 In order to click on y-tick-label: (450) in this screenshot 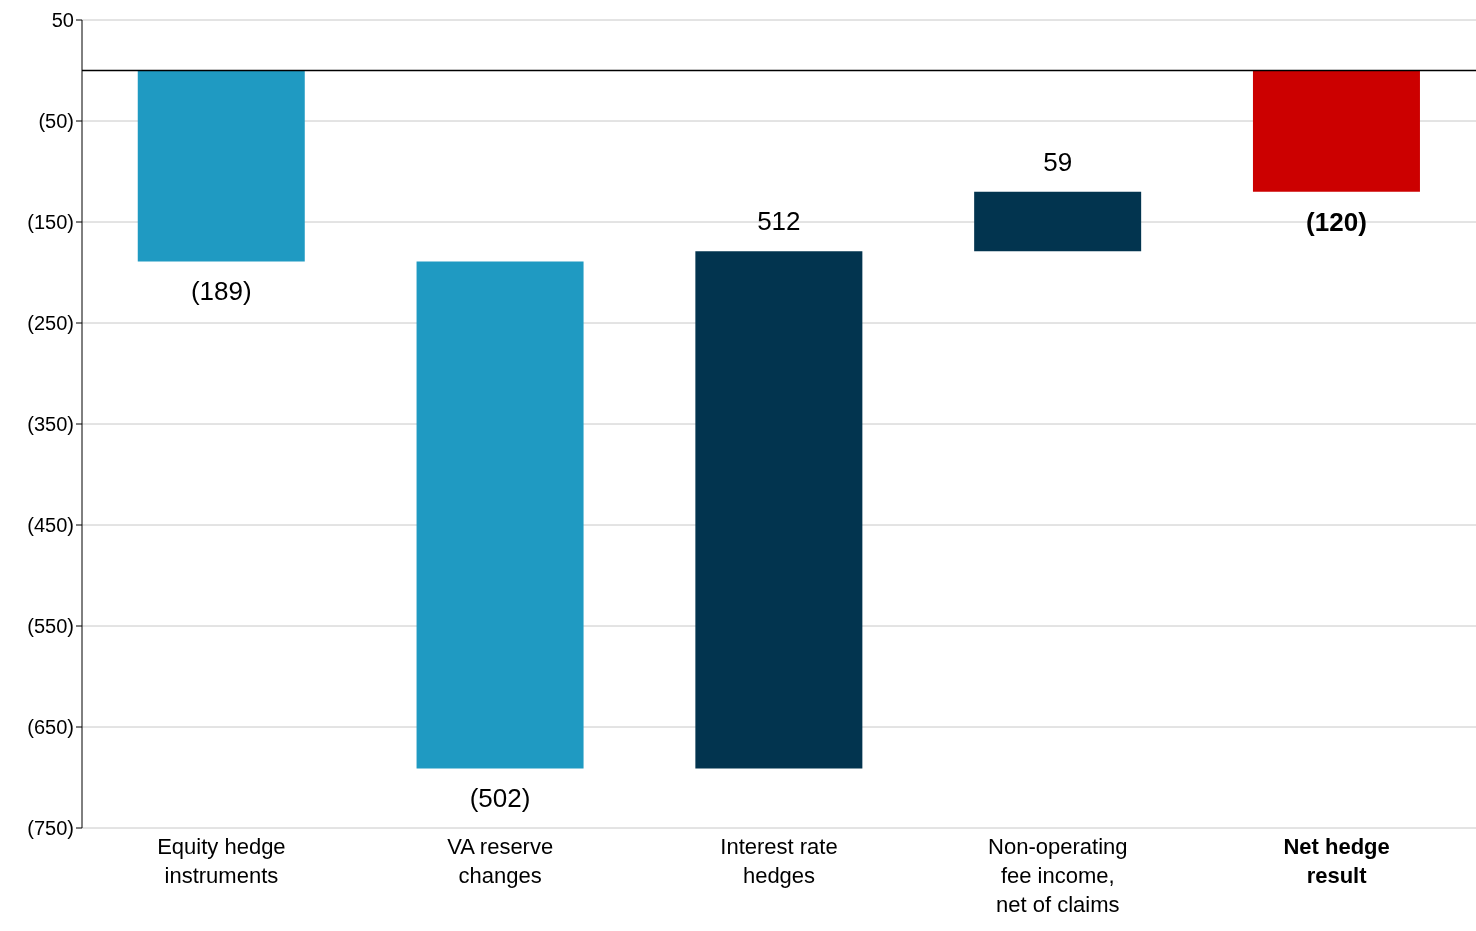, I will do `click(50, 525)`.